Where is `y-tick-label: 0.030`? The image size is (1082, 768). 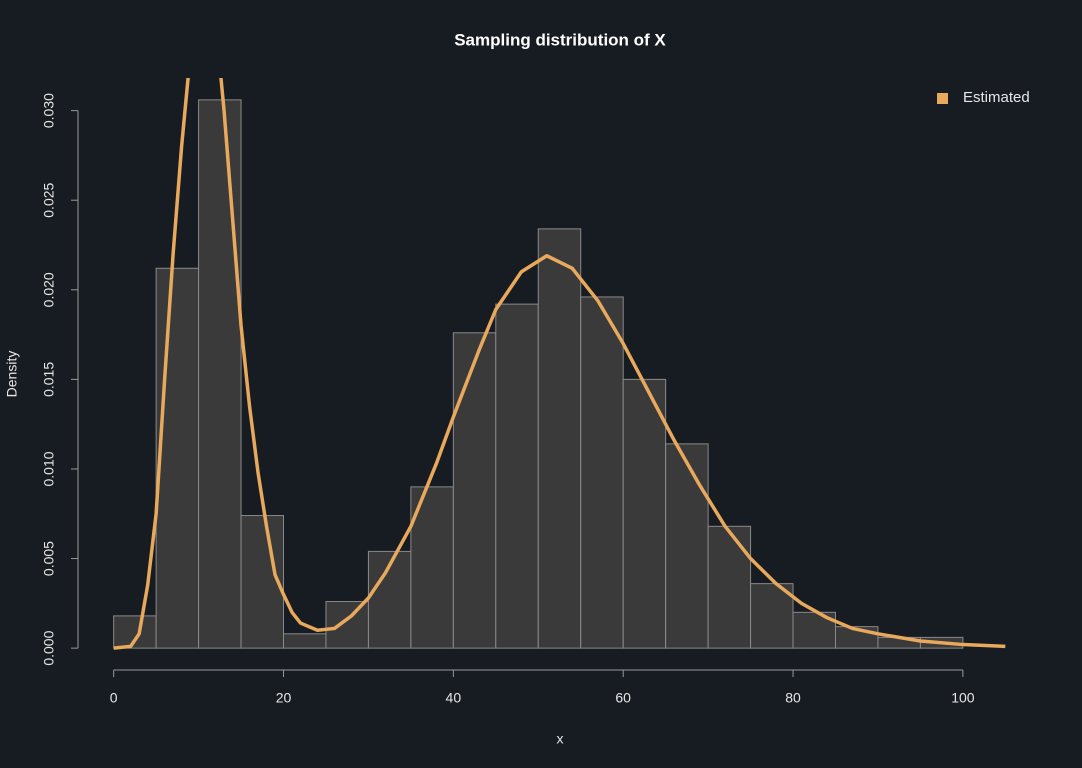 y-tick-label: 0.030 is located at coordinates (49, 110).